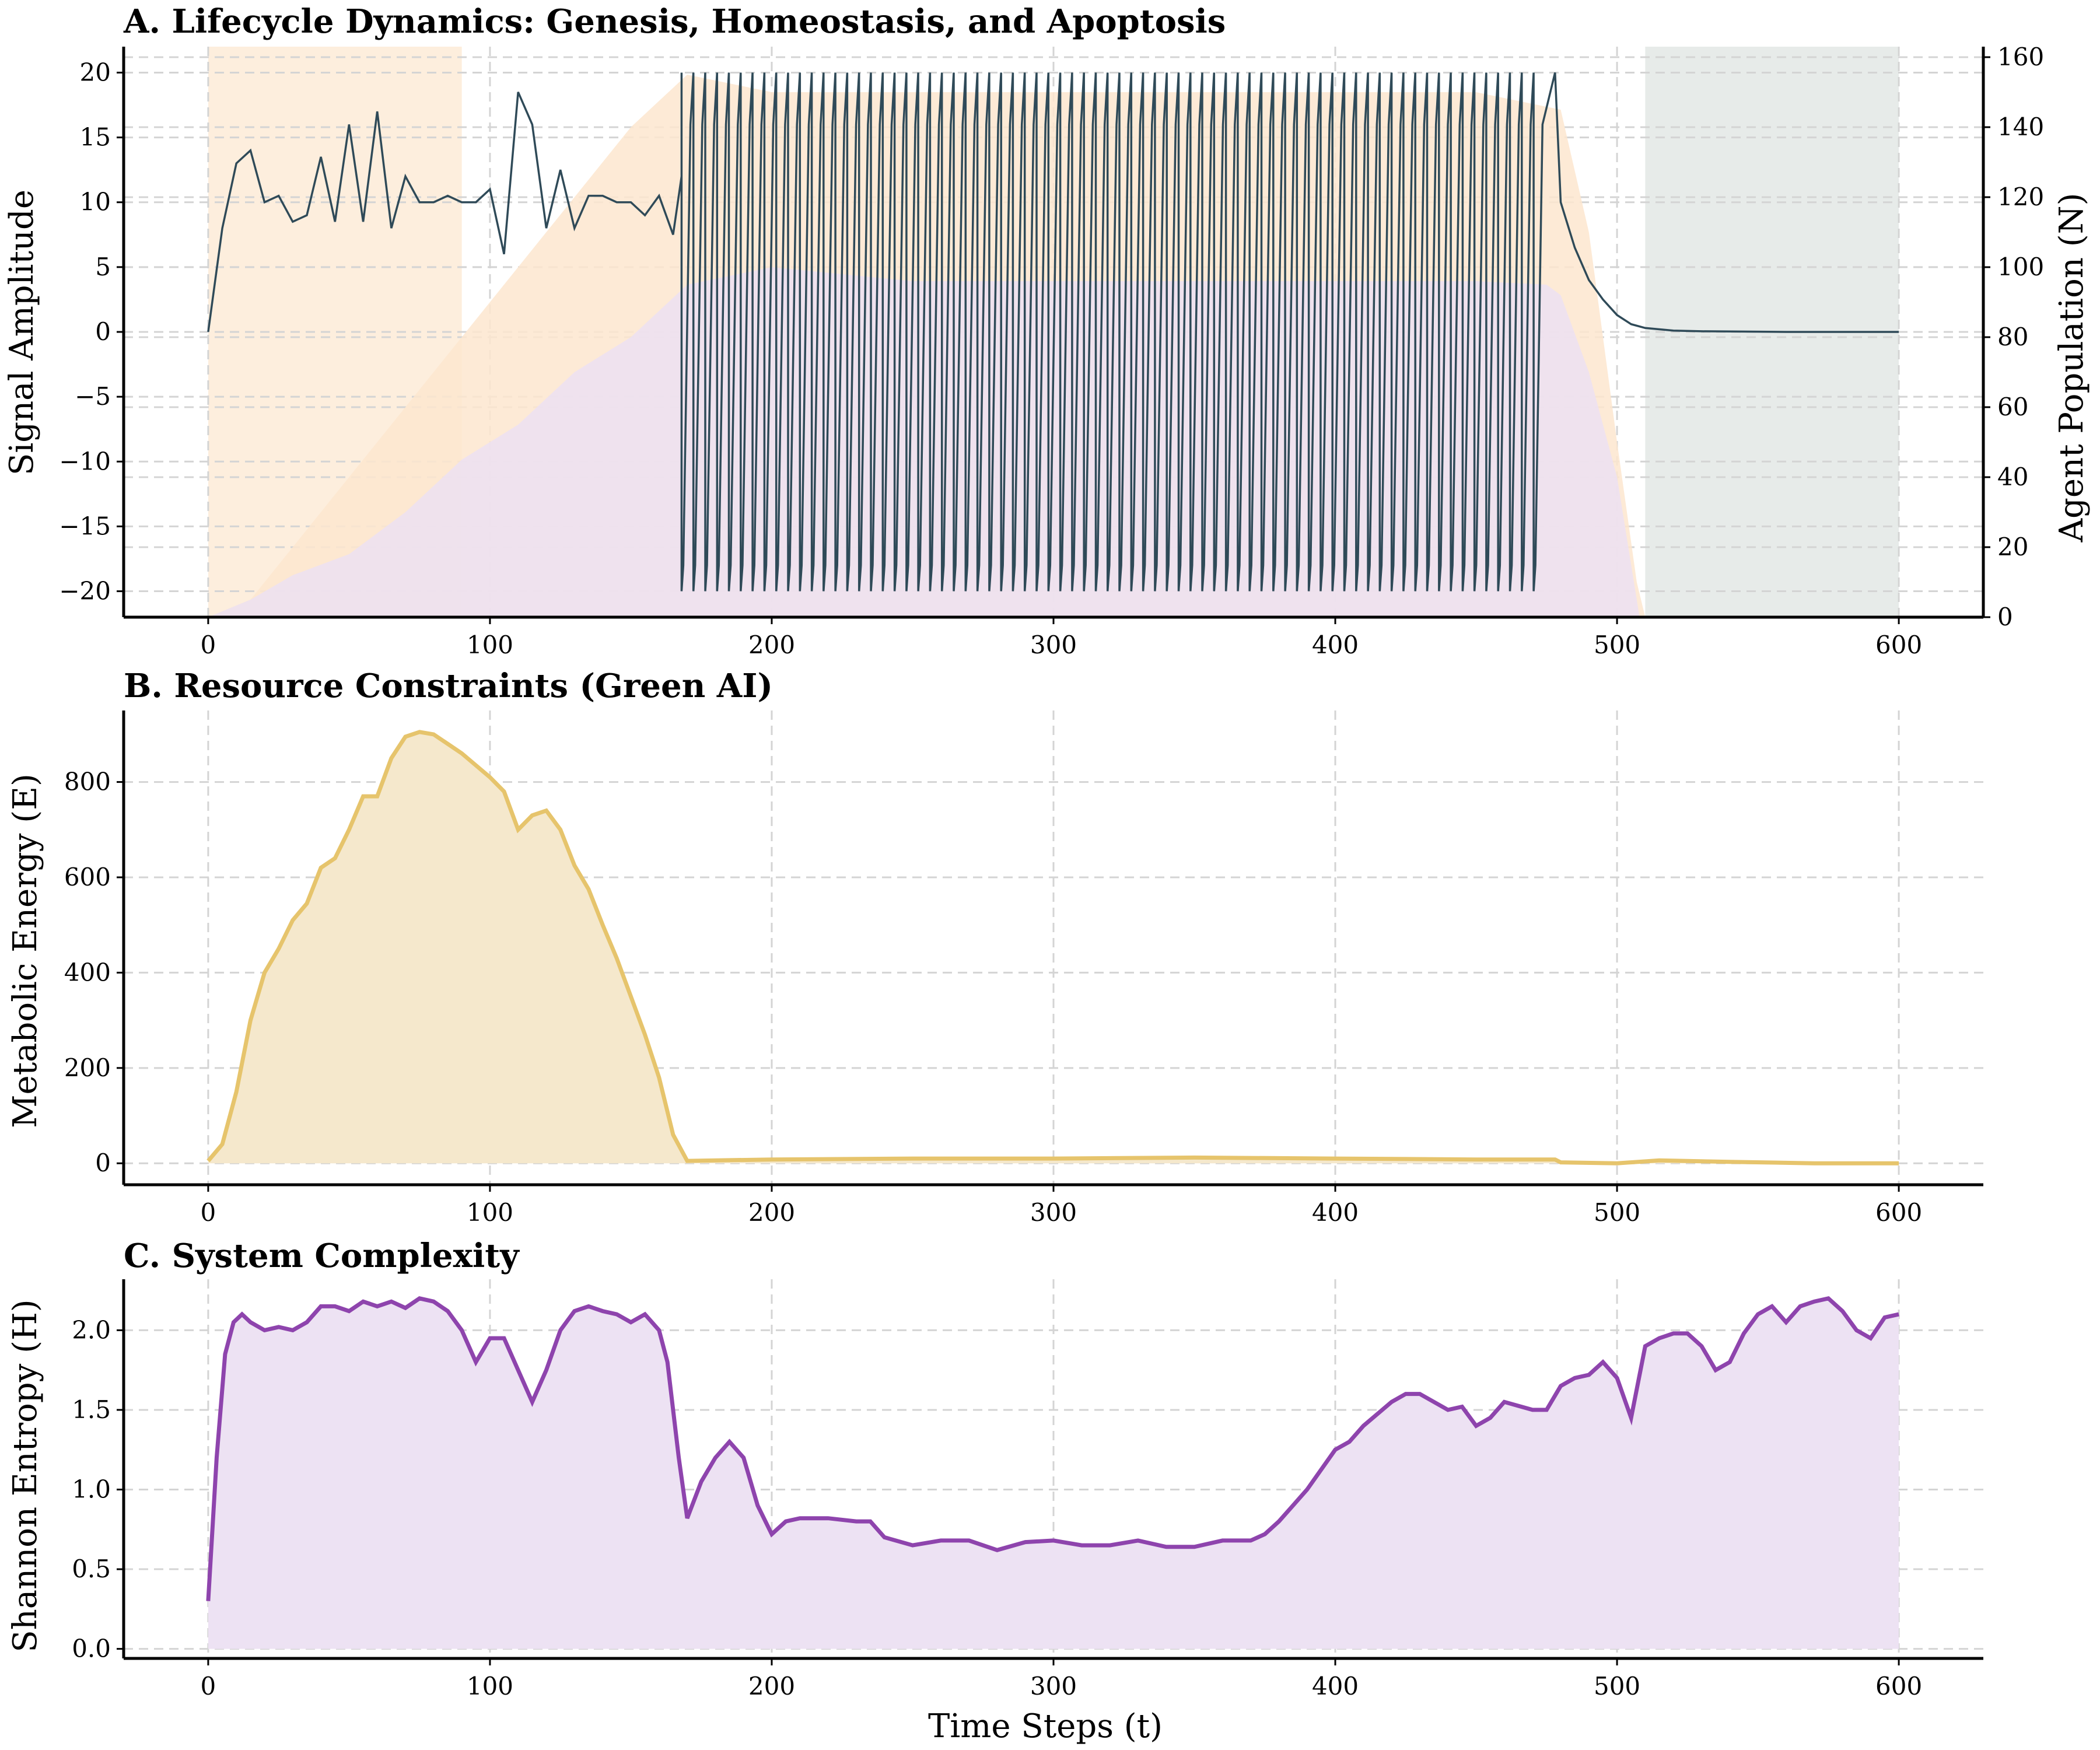 This screenshot has width=2100, height=1750. I want to click on panel-c-title: C. System Complexity, so click(322, 1256).